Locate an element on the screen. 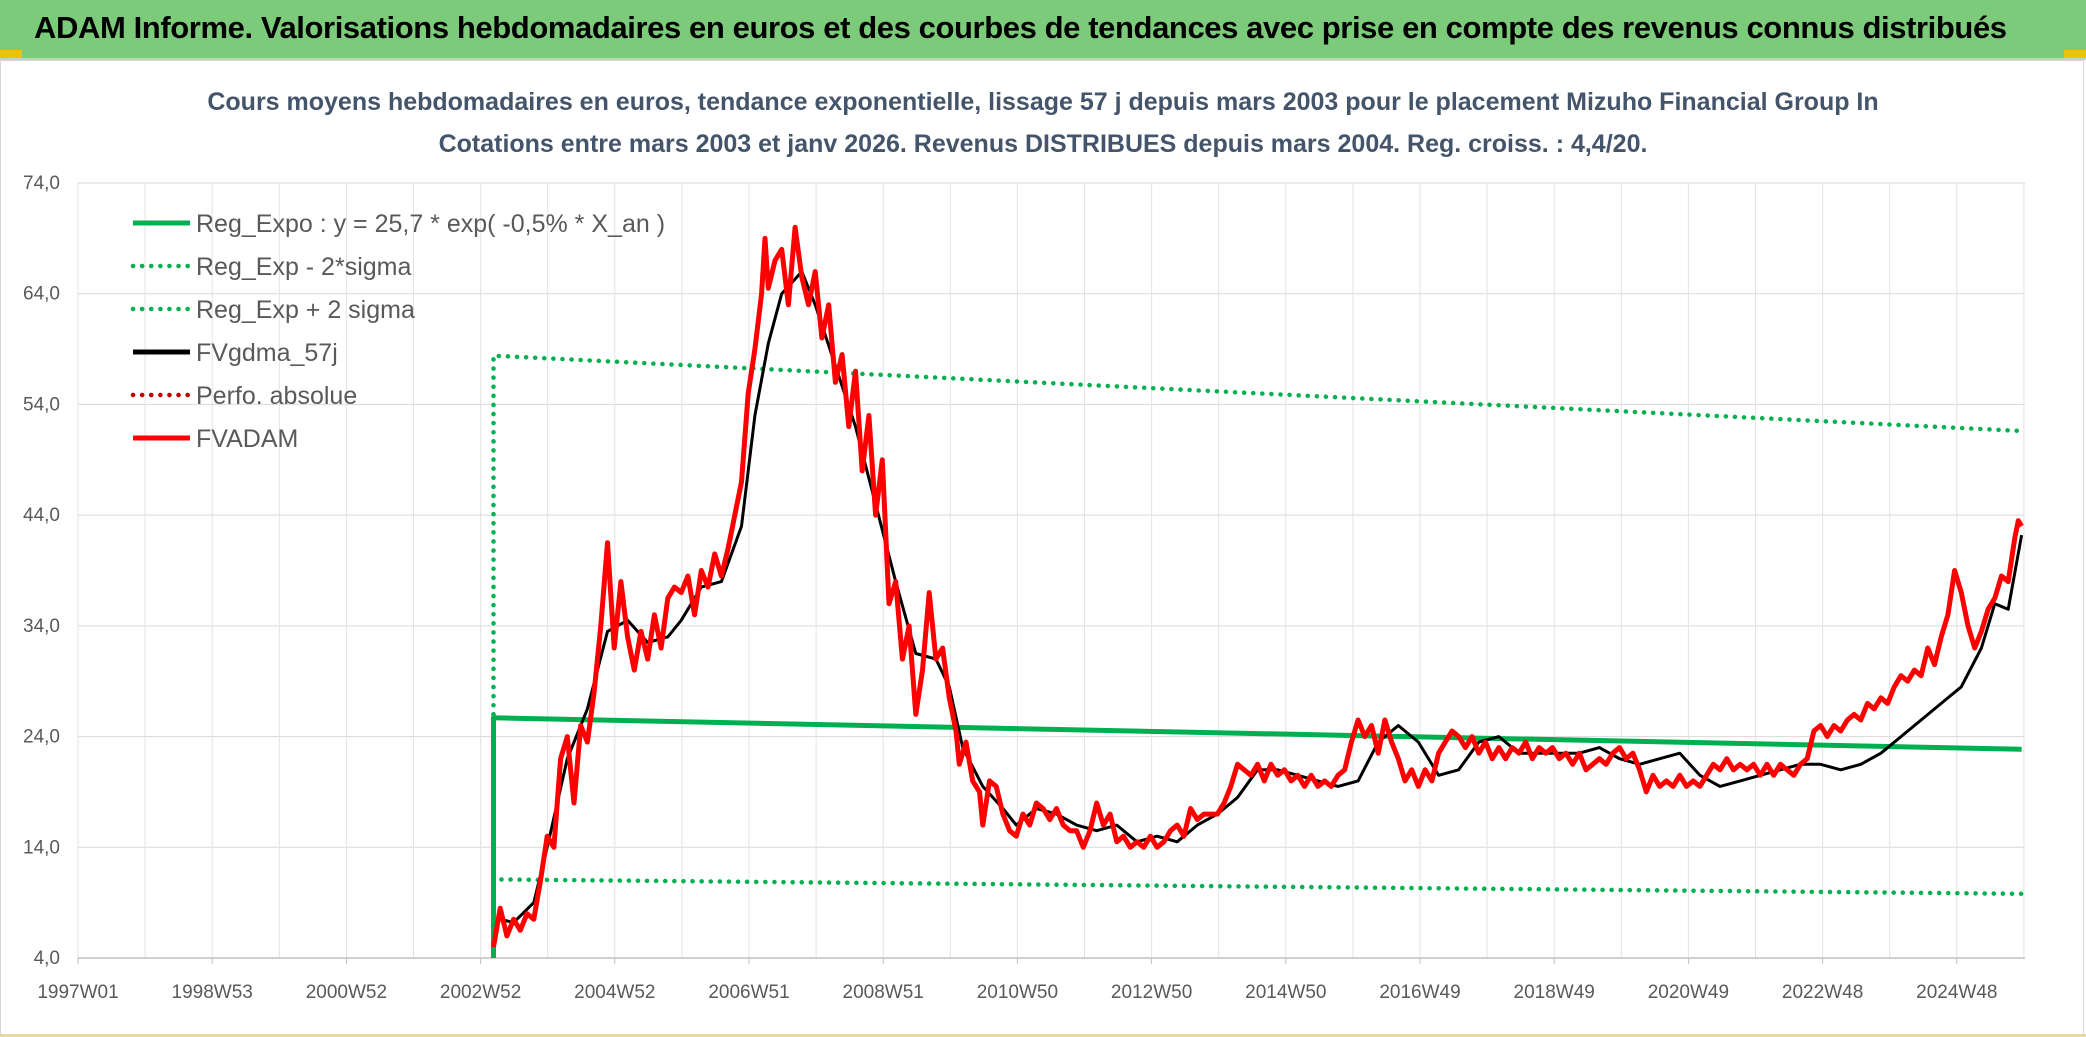  x-tick-label: 1997W01 is located at coordinates (77, 992).